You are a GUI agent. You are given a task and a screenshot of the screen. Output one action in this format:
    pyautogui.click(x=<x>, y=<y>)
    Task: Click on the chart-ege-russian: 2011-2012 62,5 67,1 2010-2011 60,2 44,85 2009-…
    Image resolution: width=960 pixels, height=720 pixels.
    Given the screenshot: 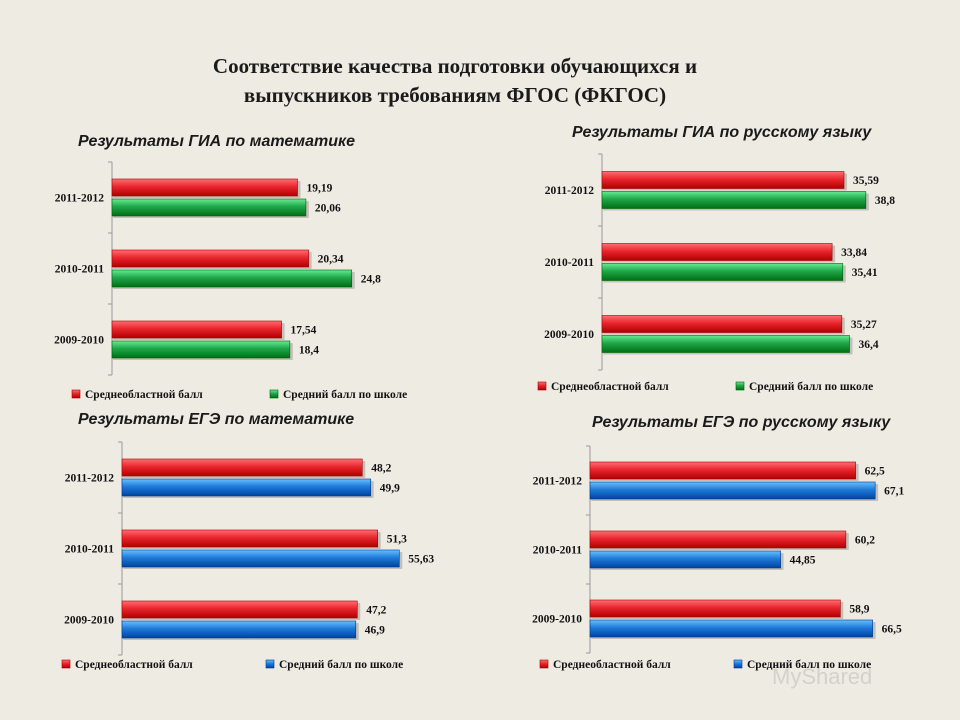 What is the action you would take?
    pyautogui.click(x=718, y=558)
    